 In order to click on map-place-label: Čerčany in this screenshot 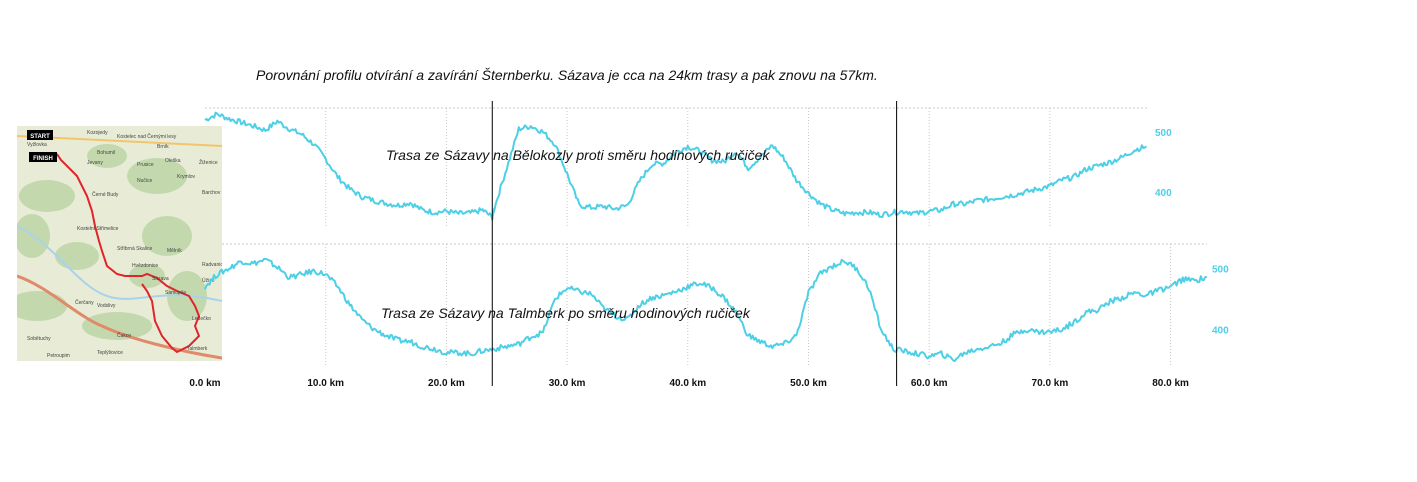, I will do `click(84, 302)`.